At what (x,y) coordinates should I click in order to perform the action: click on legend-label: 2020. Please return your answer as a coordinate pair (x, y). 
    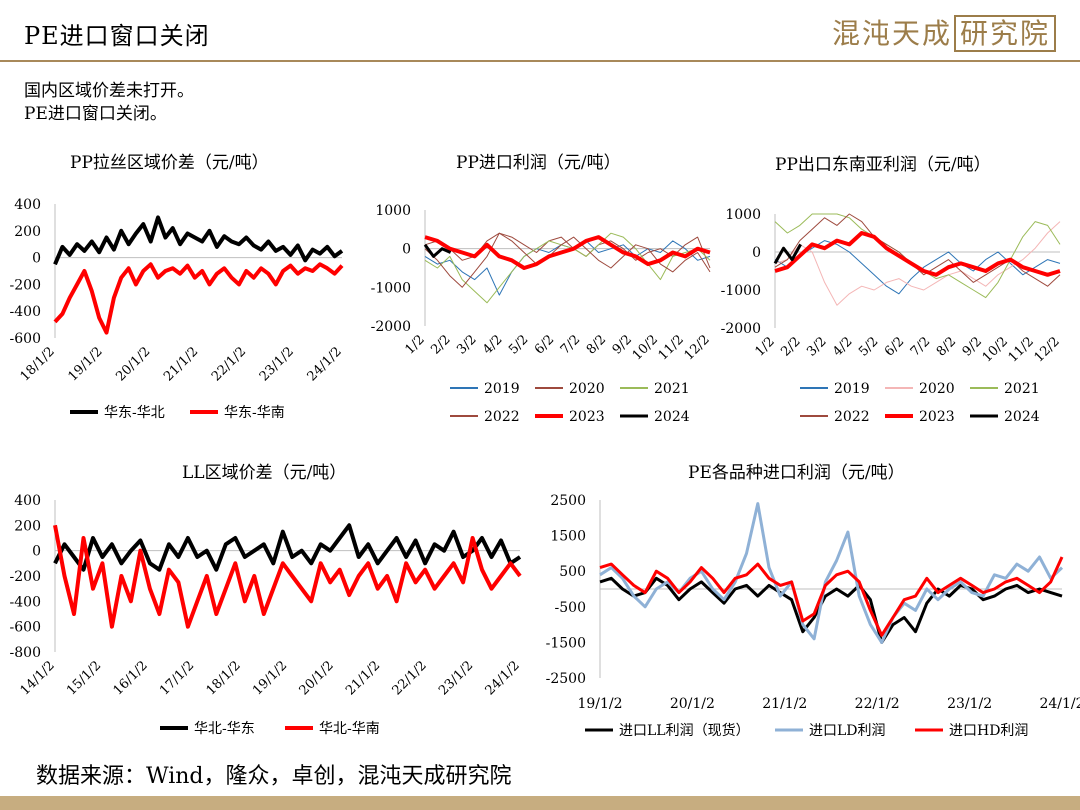
    Looking at the image, I should click on (937, 389).